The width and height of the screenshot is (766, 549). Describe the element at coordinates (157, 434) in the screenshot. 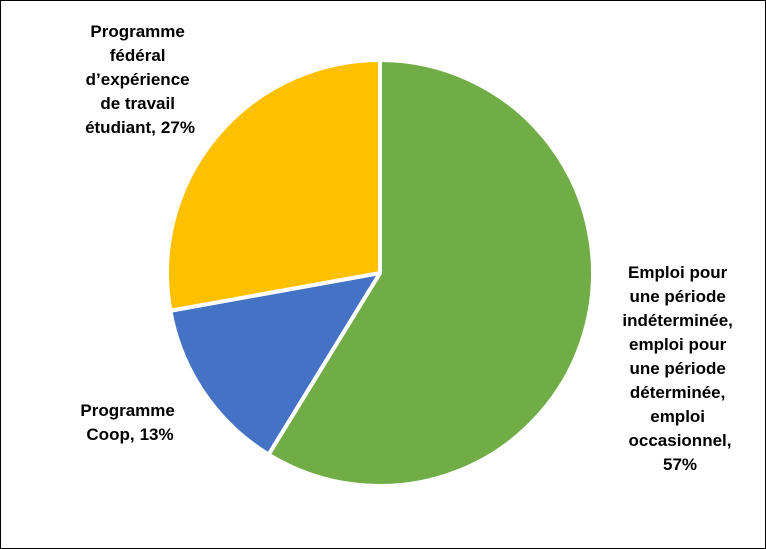

I see `label-value: 13%` at that location.